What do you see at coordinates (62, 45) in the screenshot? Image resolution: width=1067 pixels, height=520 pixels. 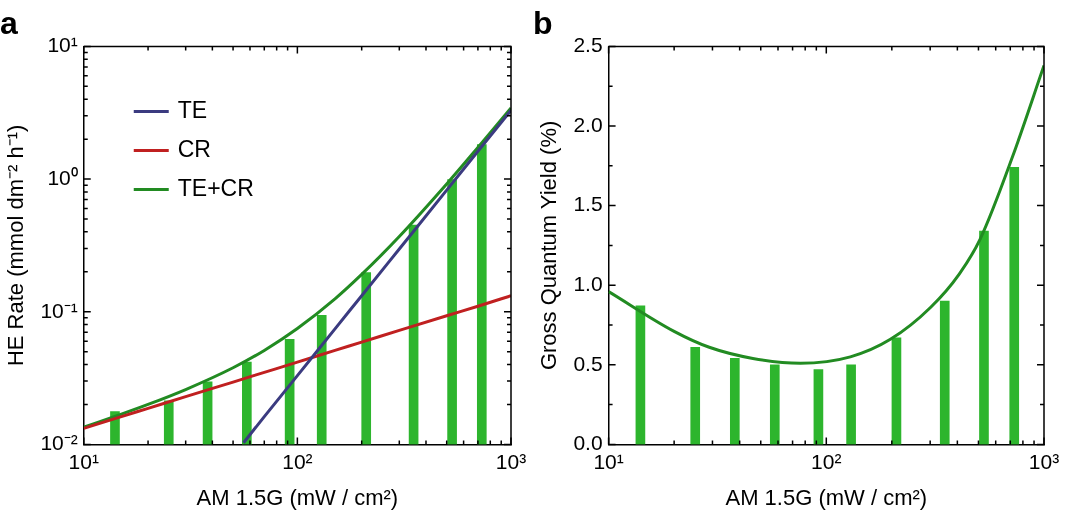 I see `y-tick-label: 10¹` at bounding box center [62, 45].